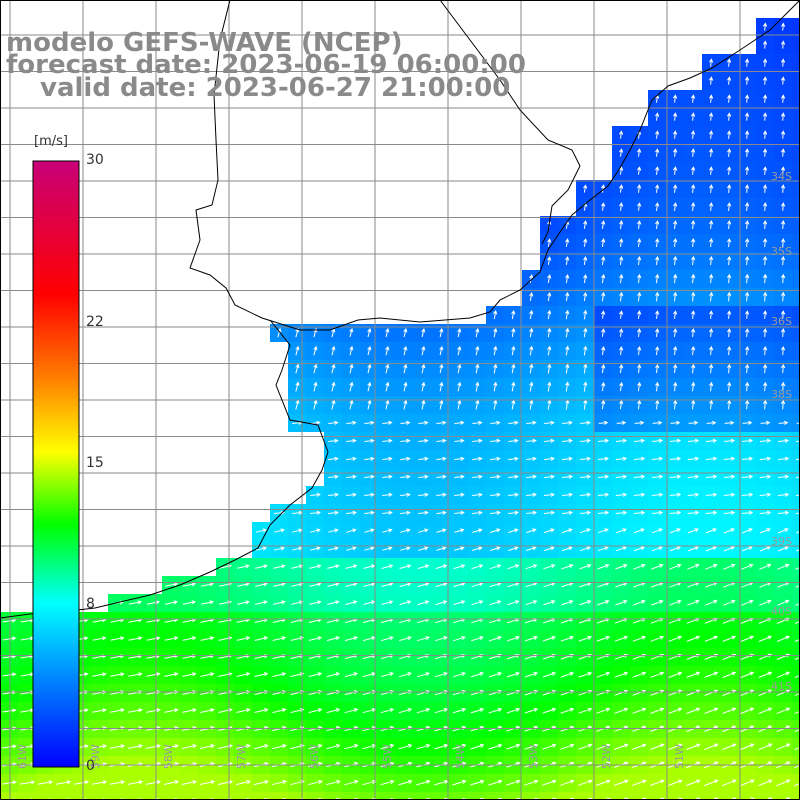 This screenshot has height=800, width=800. What do you see at coordinates (51, 141) in the screenshot?
I see `colorbar-unit: [m/s]` at bounding box center [51, 141].